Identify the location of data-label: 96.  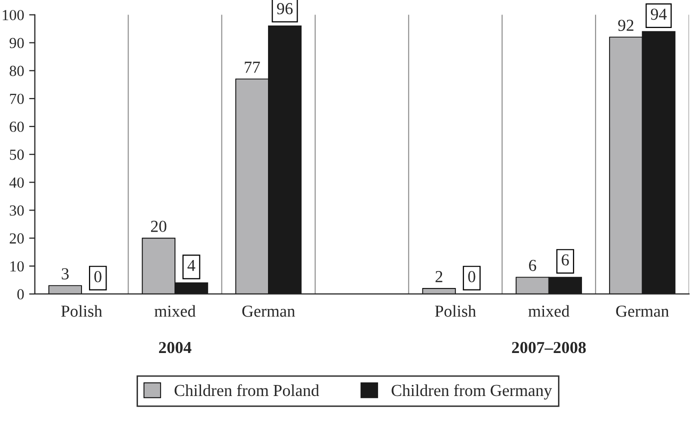
(285, 8).